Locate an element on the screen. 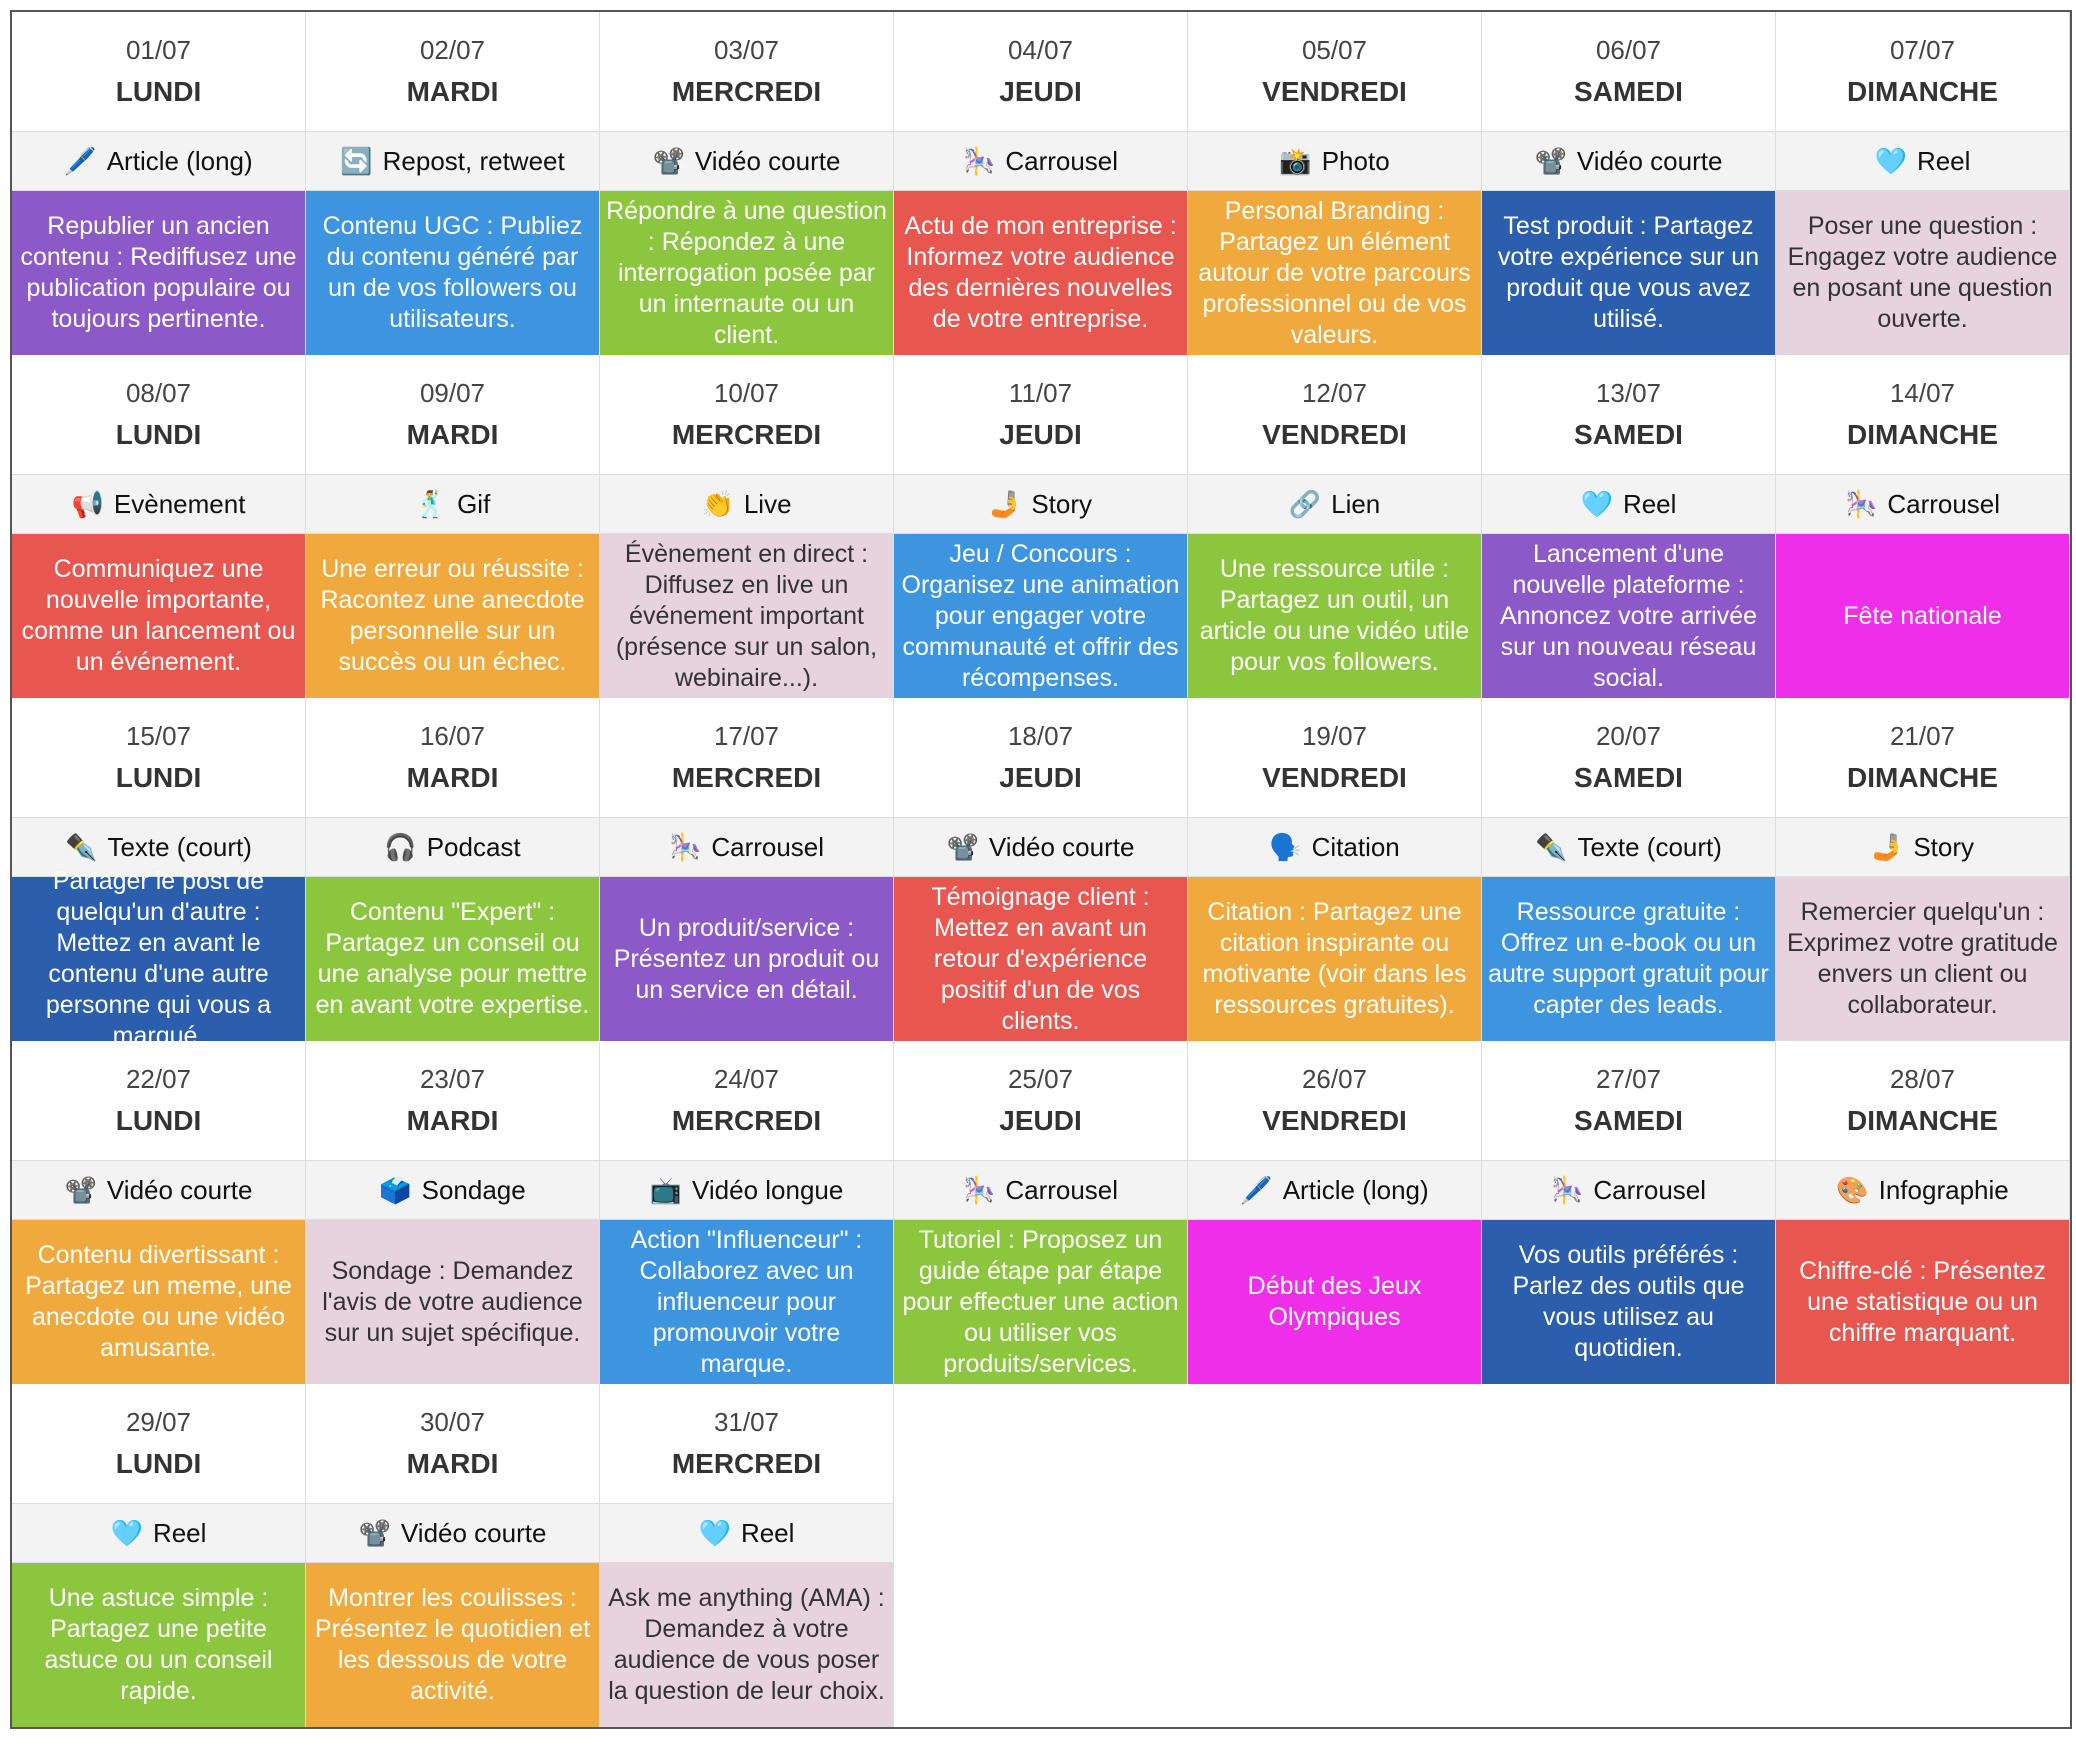 This screenshot has width=2076, height=1754. post-idea: Fête nationale is located at coordinates (1922, 616).